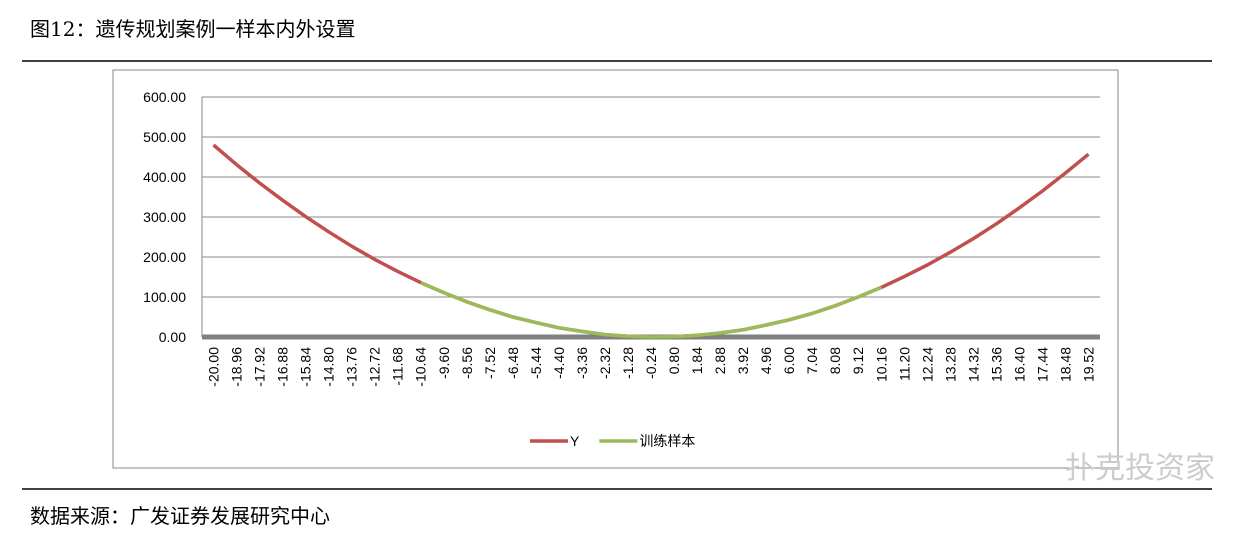 This screenshot has height=546, width=1260. I want to click on x-tick-label: -16.88, so click(283, 367).